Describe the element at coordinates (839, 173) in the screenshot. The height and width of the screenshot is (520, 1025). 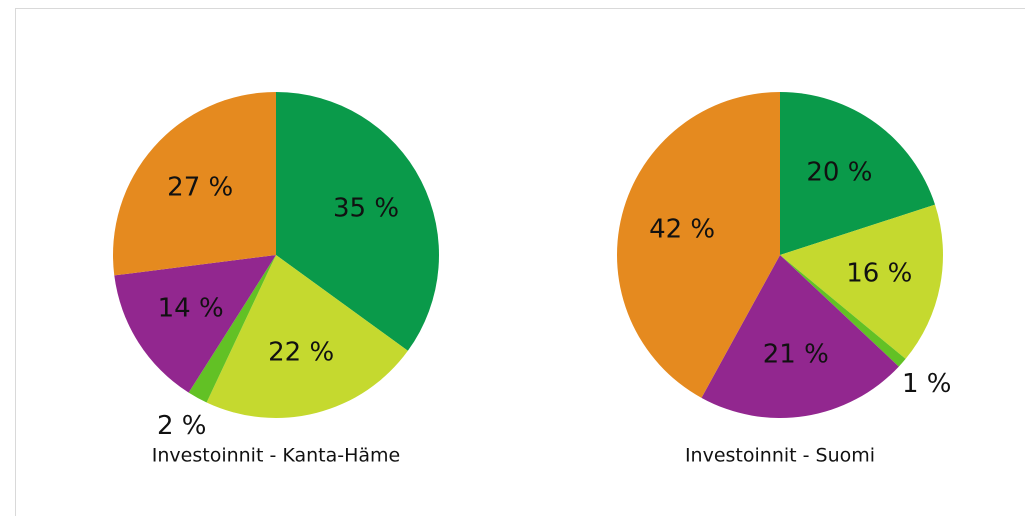
I see `value-label: 20 %` at that location.